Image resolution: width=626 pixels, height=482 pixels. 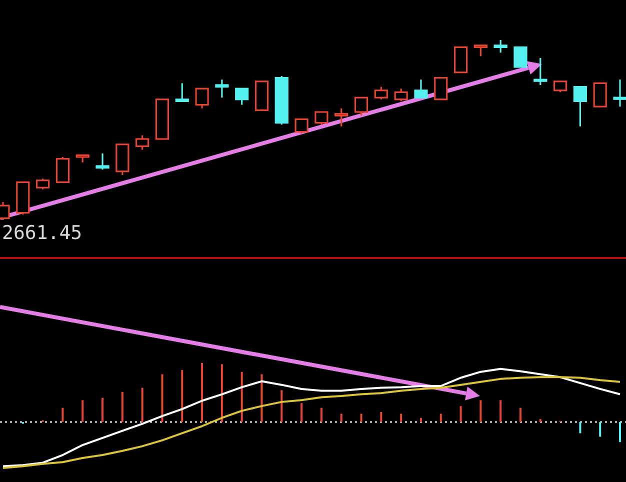 What do you see at coordinates (42, 233) in the screenshot?
I see `text: 2661.45` at bounding box center [42, 233].